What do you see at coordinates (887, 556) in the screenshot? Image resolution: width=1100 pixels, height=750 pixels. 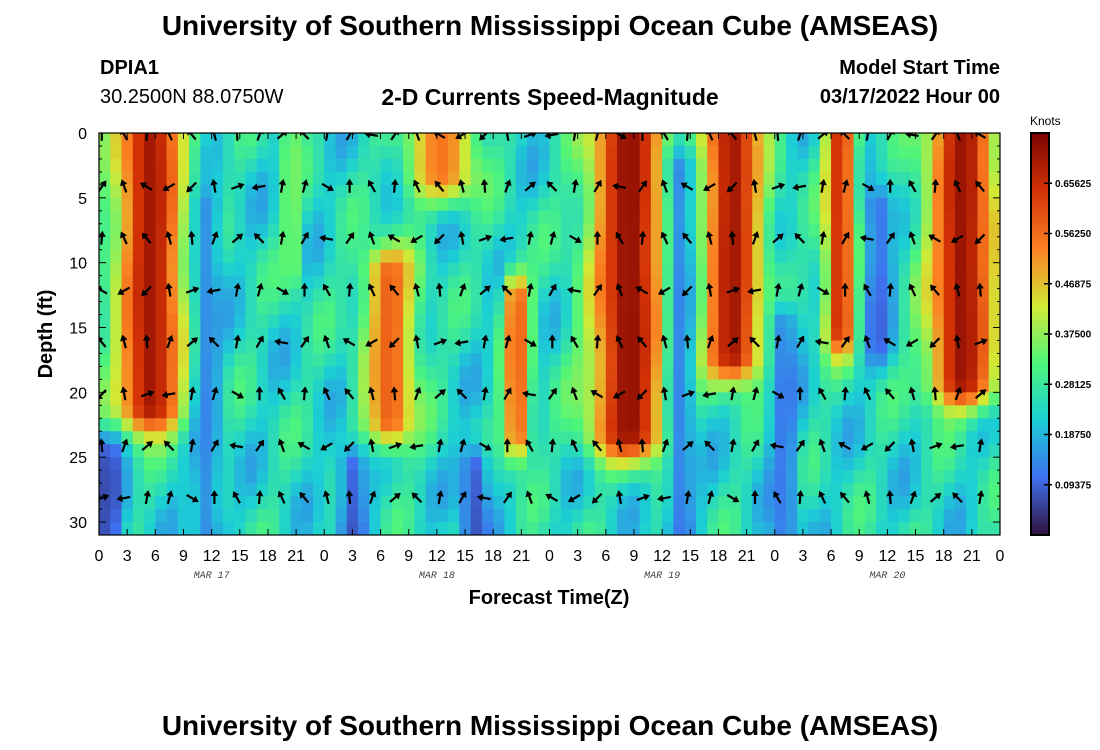 I see `x-tick-label: 12` at bounding box center [887, 556].